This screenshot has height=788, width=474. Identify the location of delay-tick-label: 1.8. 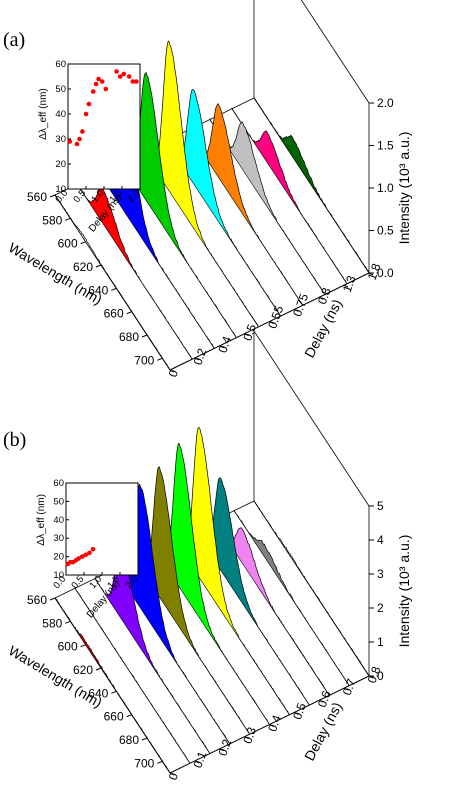
(374, 271).